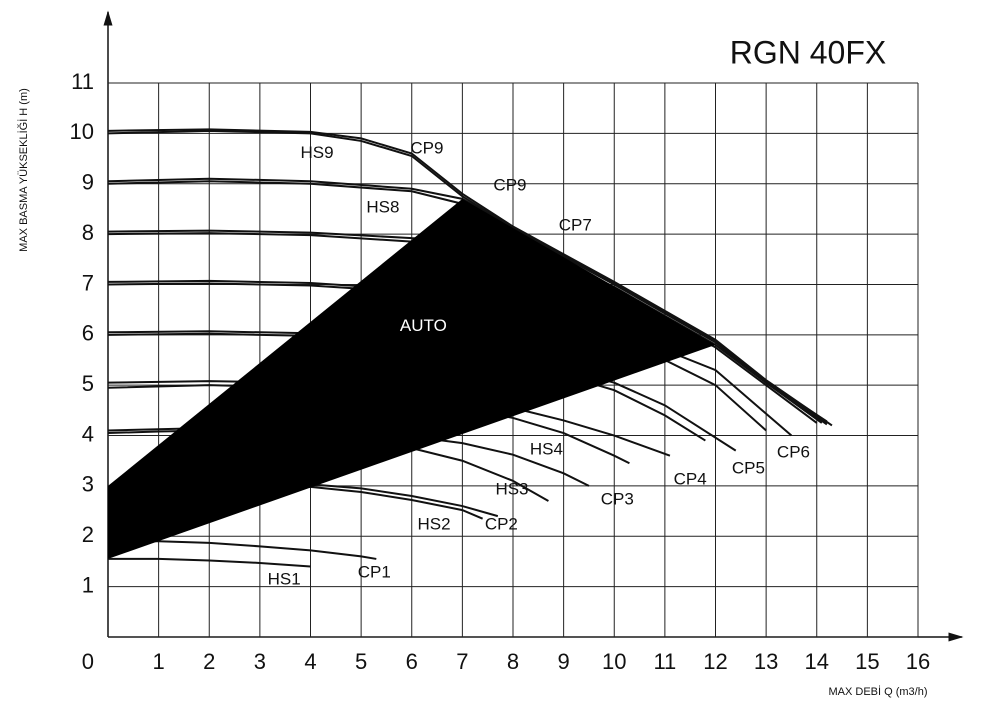 Image resolution: width=1000 pixels, height=716 pixels. I want to click on annotation: HS1, so click(284, 579).